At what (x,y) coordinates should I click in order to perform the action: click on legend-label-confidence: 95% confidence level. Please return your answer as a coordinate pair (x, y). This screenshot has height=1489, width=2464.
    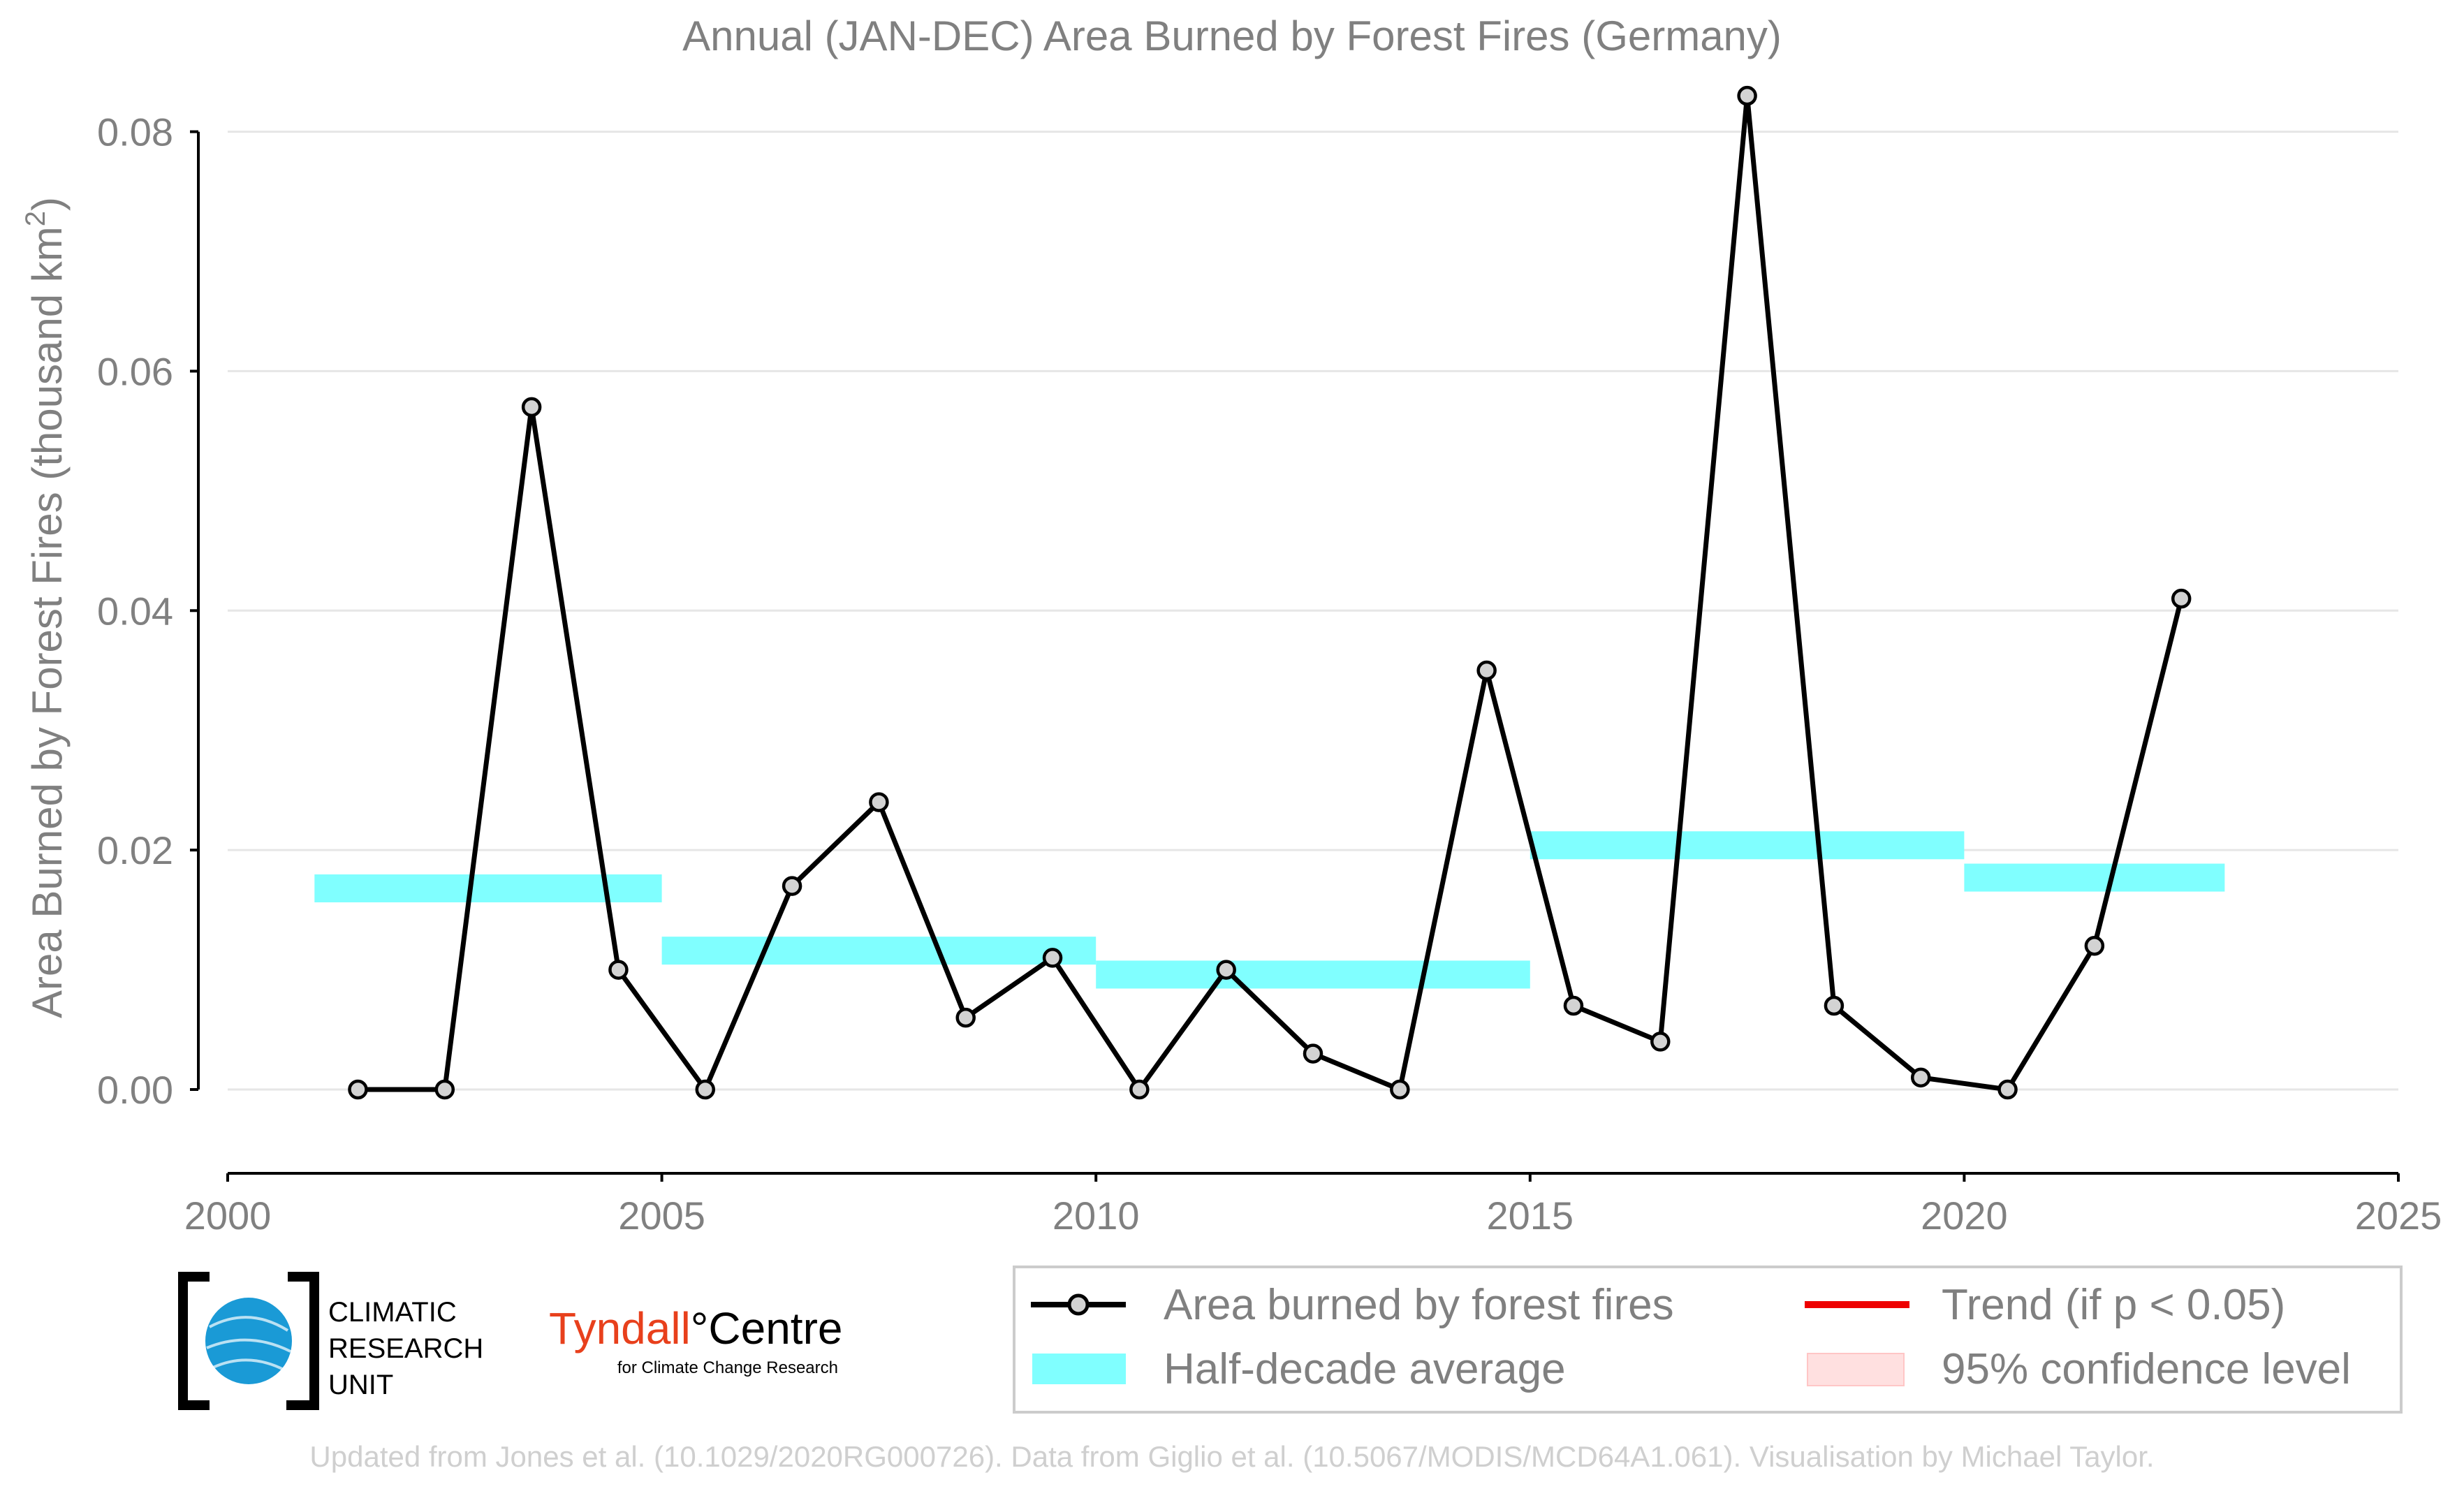
    Looking at the image, I should click on (2146, 1369).